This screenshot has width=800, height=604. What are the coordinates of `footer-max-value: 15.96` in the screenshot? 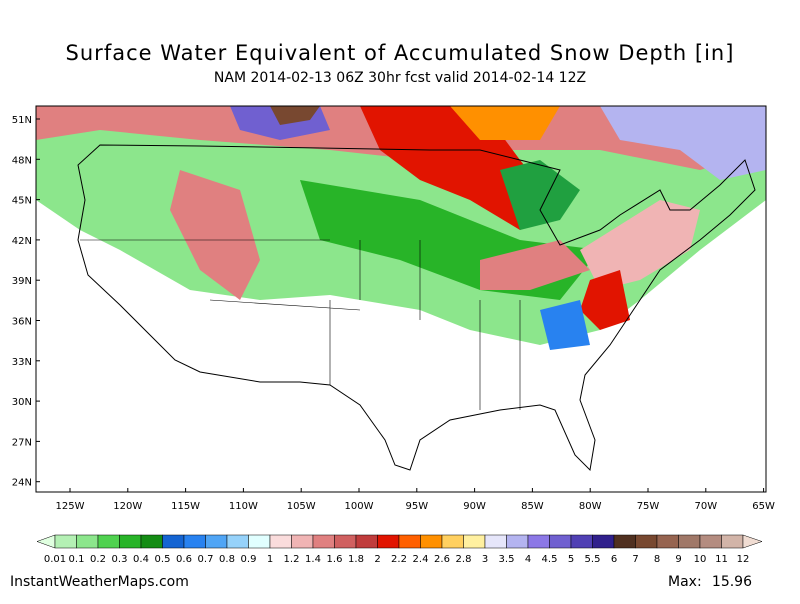 It's located at (732, 582).